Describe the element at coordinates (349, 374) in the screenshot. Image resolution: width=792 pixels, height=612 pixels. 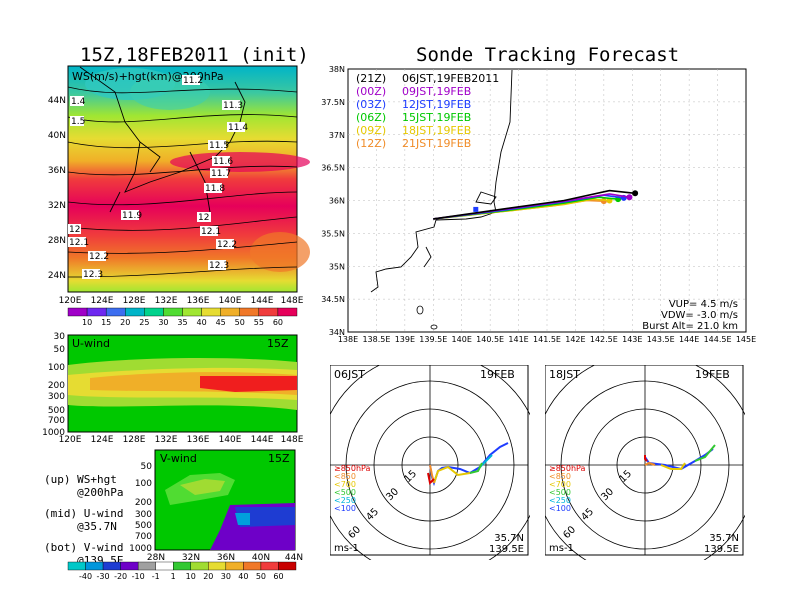
I see `hodo-time: 06JST` at that location.